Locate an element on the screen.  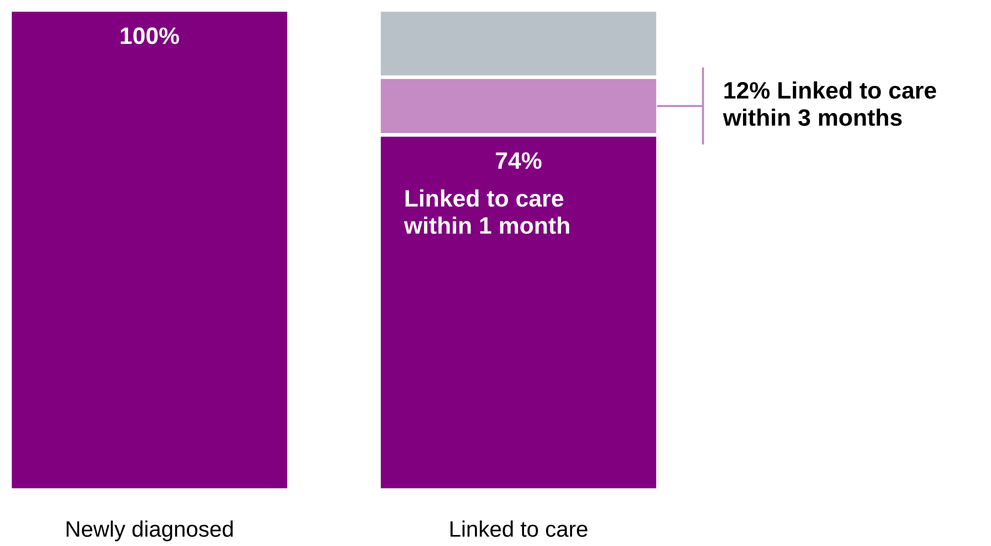
data-label: 74% is located at coordinates (519, 160).